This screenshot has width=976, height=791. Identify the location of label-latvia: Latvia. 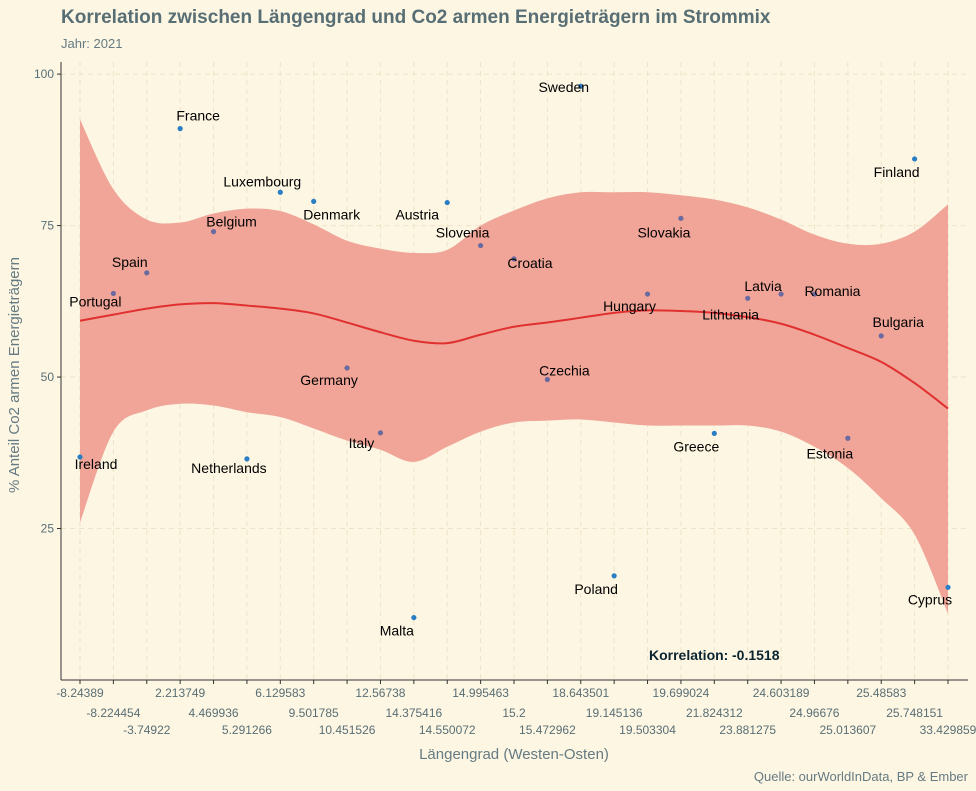
(763, 286).